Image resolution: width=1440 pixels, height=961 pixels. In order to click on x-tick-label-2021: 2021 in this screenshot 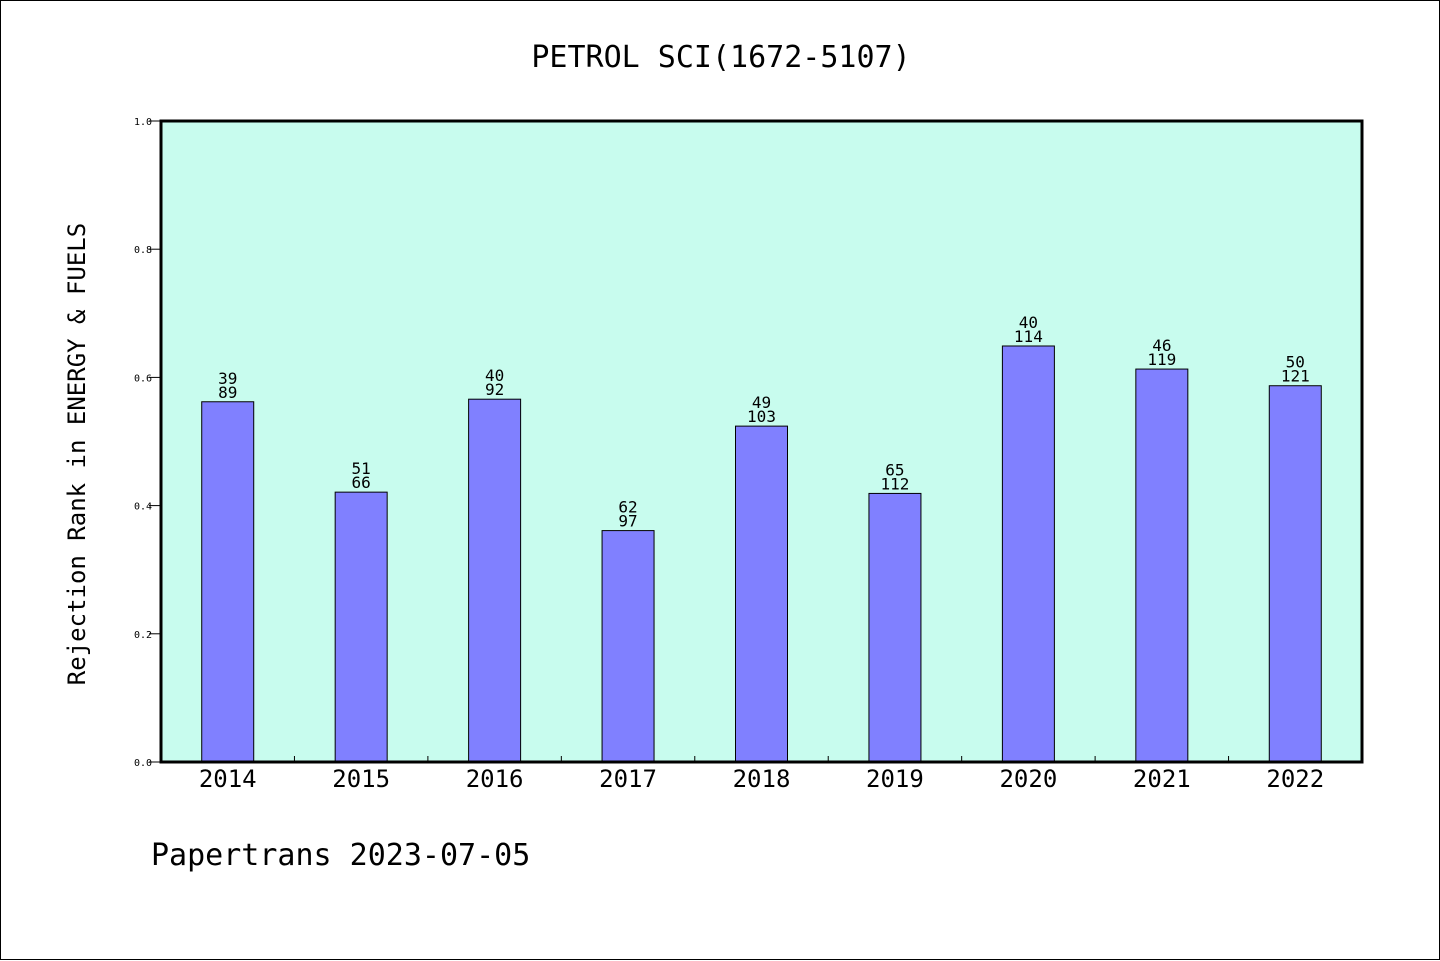, I will do `click(1162, 779)`.